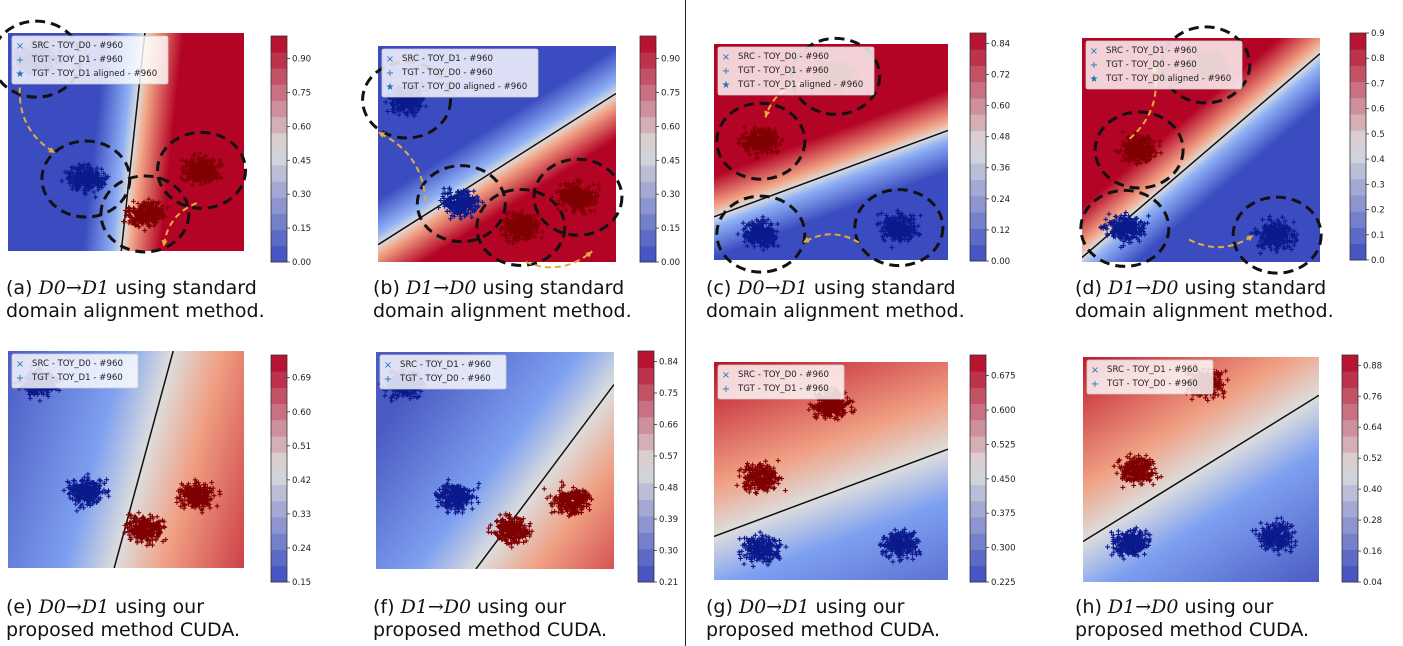  I want to click on colorbar-tick-label: 0.00, so click(670, 263).